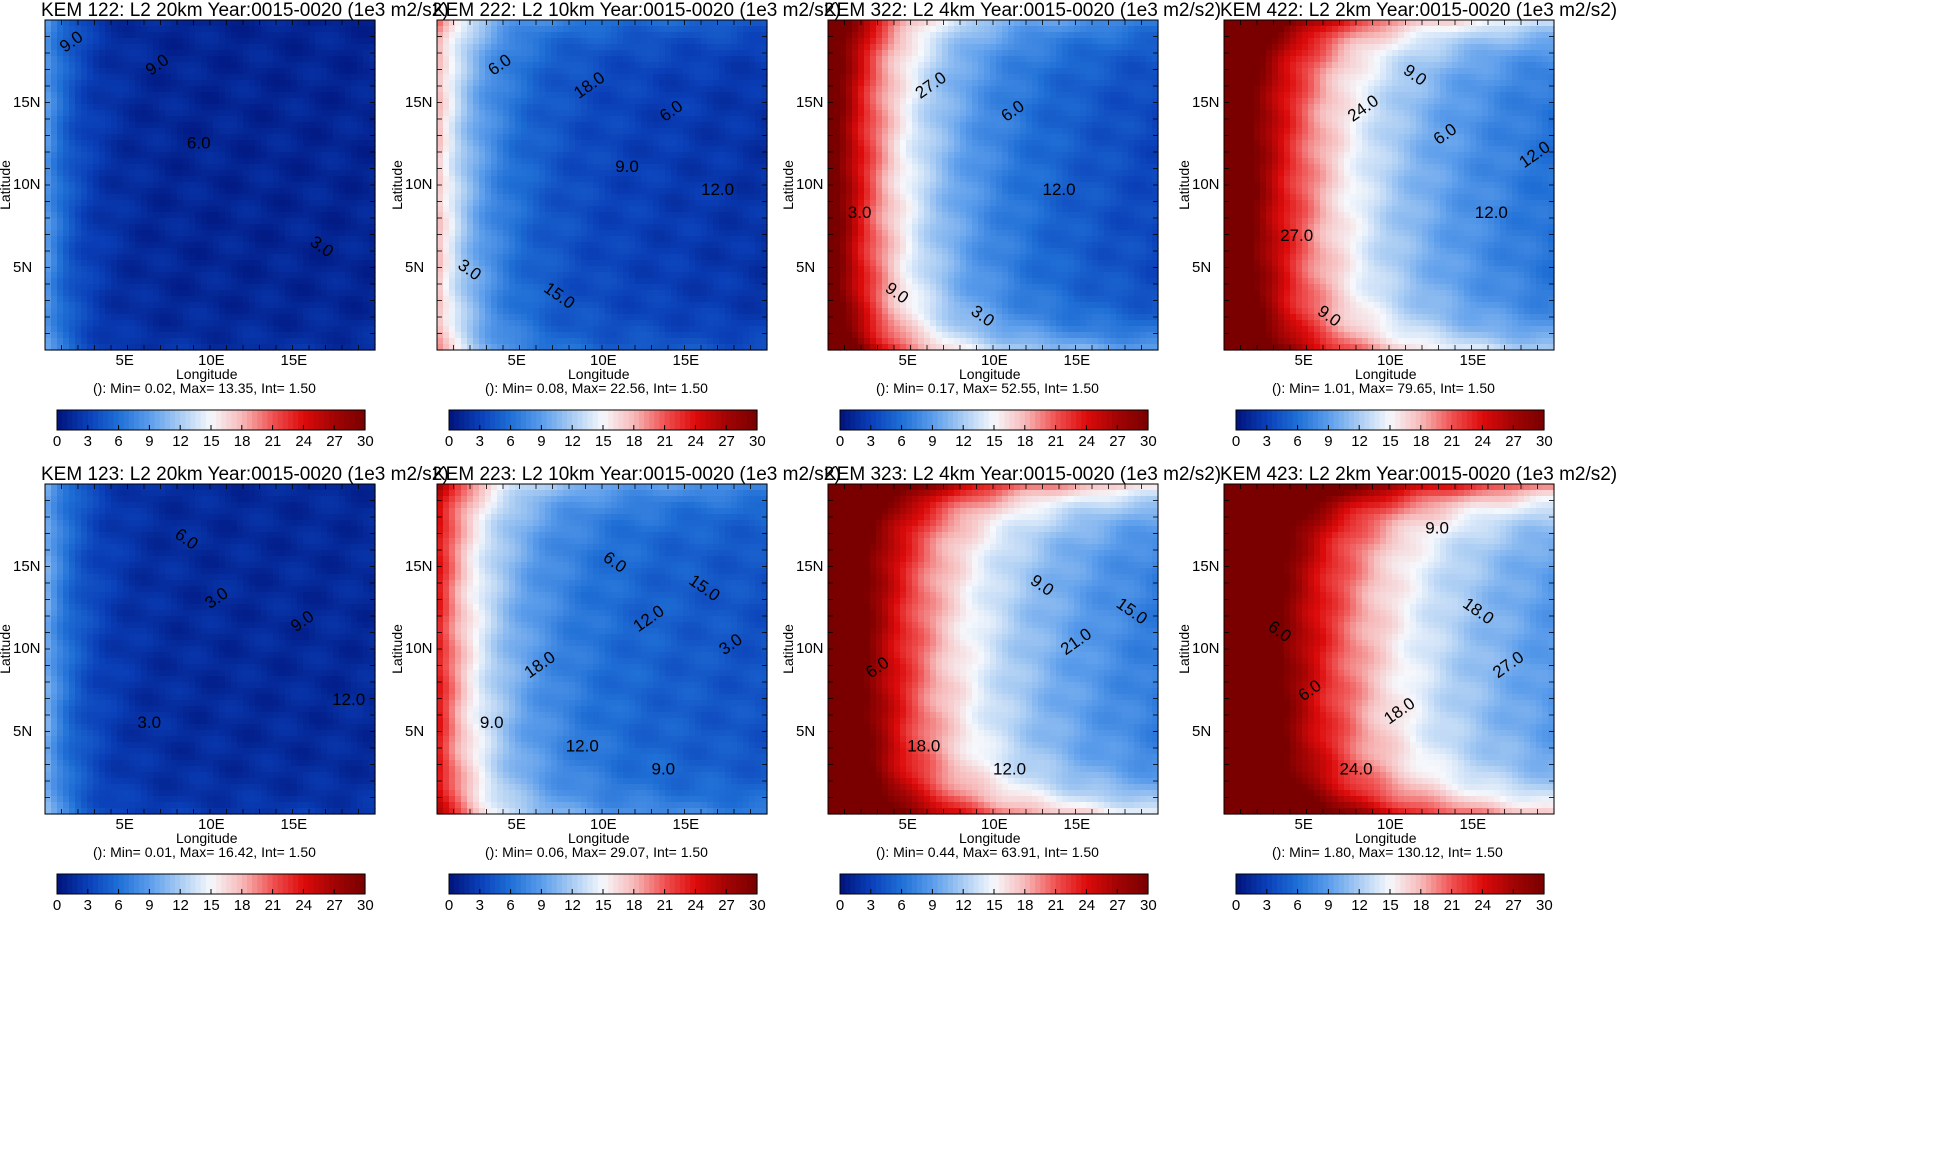 The width and height of the screenshot is (1957, 1151). What do you see at coordinates (204, 388) in the screenshot?
I see `panel-1-stats: (): Min= 0.02, Max= 13.35, Int= 1.50` at bounding box center [204, 388].